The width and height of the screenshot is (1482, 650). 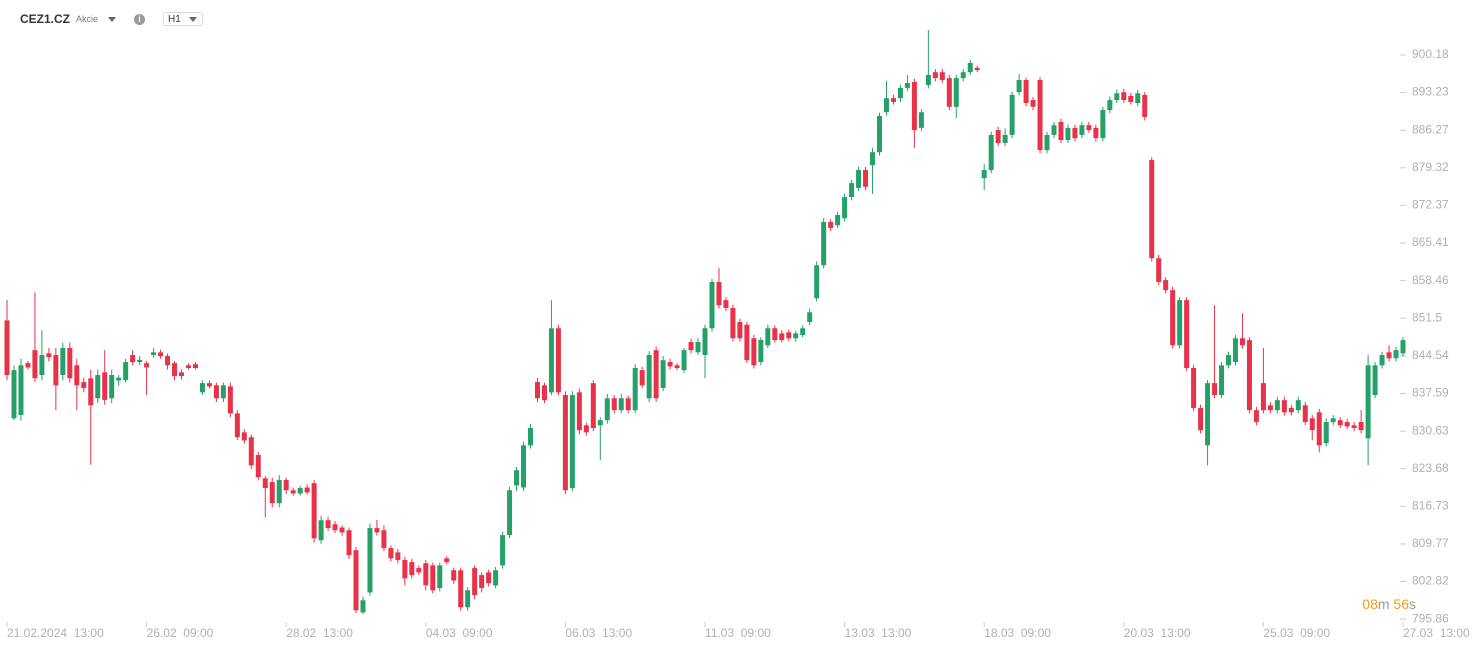 I want to click on timer-seconds: 56, so click(x=1401, y=604).